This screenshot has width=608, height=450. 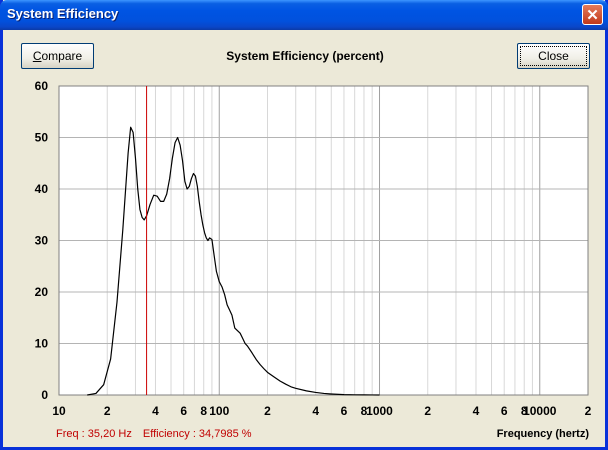 What do you see at coordinates (63, 13) in the screenshot?
I see `window-title: System Efficiency` at bounding box center [63, 13].